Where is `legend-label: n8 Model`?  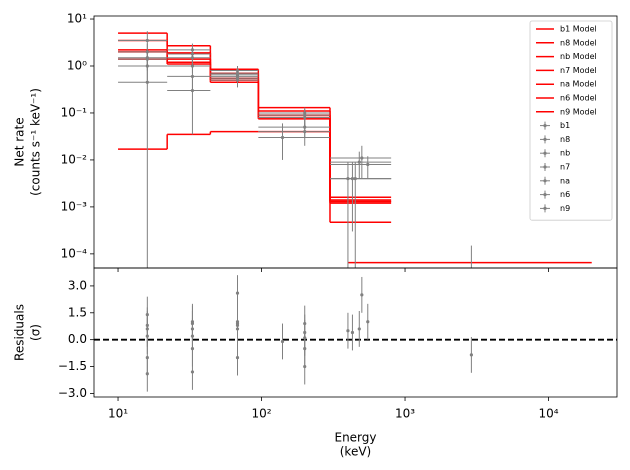
legend-label: n8 Model is located at coordinates (578, 42).